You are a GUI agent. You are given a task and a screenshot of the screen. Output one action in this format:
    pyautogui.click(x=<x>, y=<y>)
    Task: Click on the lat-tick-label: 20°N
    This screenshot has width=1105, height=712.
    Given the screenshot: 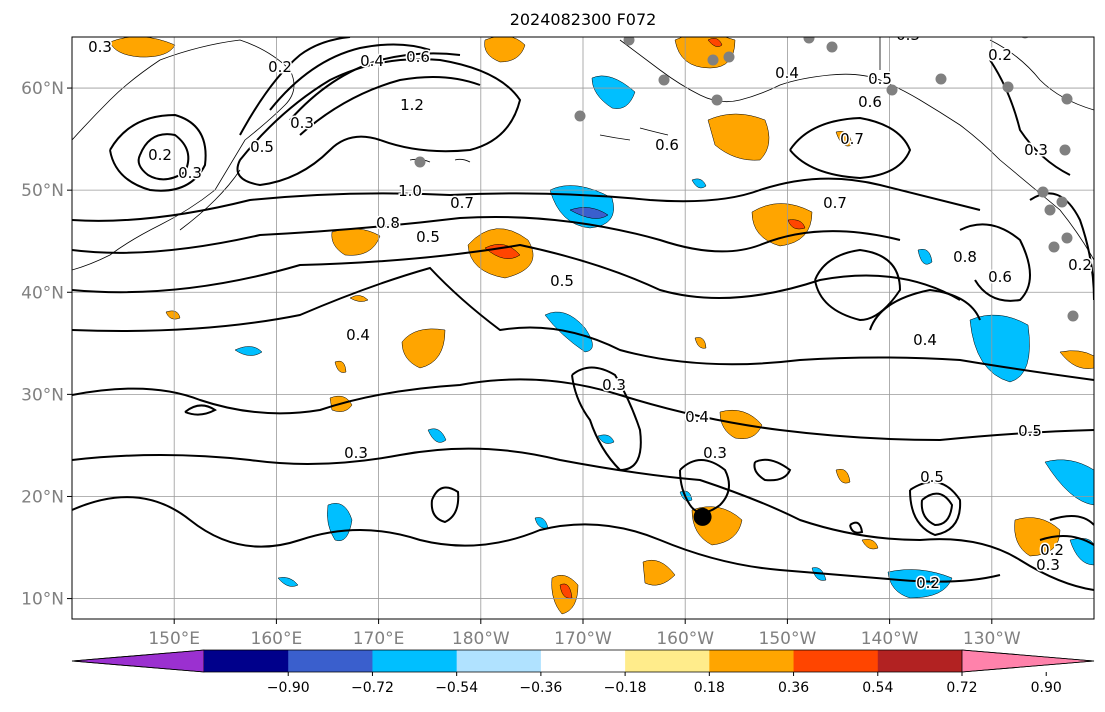 What is the action you would take?
    pyautogui.click(x=42, y=497)
    